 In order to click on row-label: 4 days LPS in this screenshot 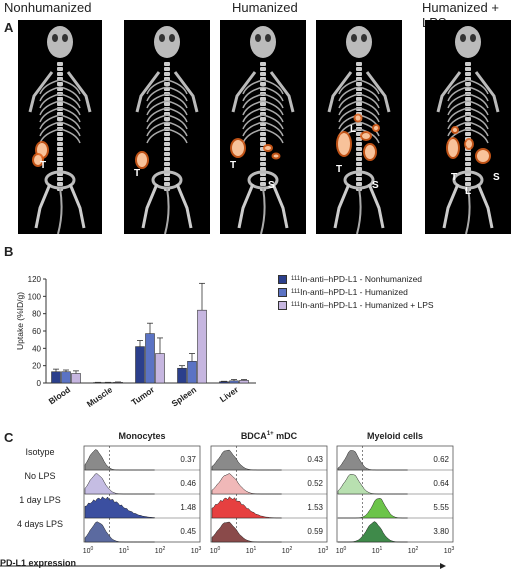, I will do `click(40, 524)`.